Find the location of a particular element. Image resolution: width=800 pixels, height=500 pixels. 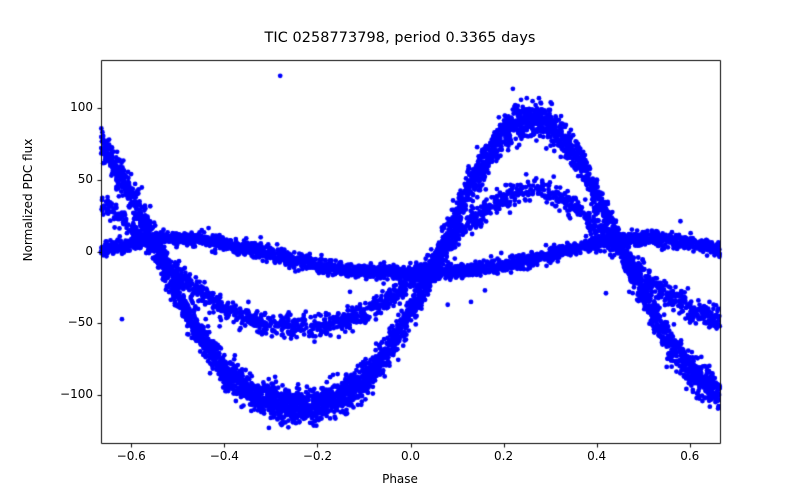

y-tick-label: −50 is located at coordinates (80, 322).